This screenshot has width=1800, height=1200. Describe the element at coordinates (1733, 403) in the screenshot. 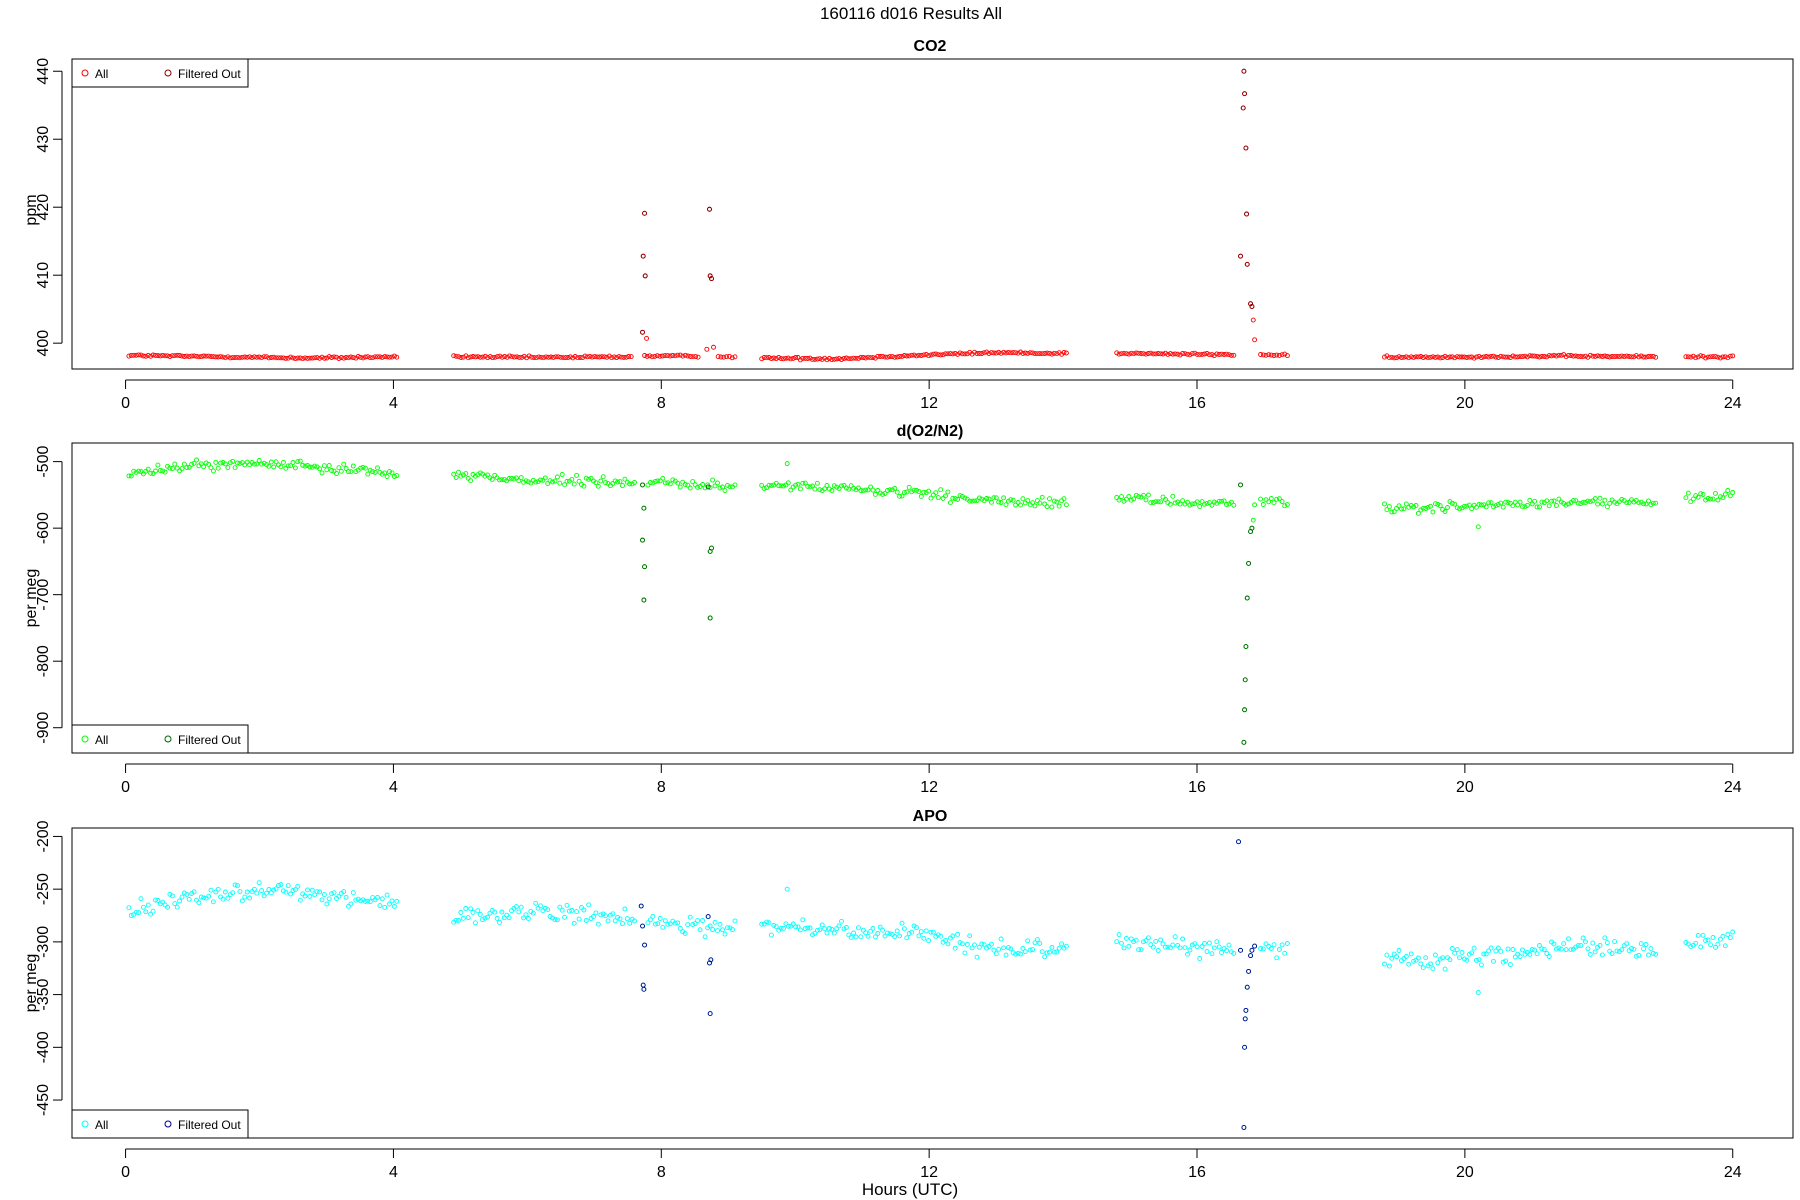

I see `x-tick-label-co2: 24` at that location.